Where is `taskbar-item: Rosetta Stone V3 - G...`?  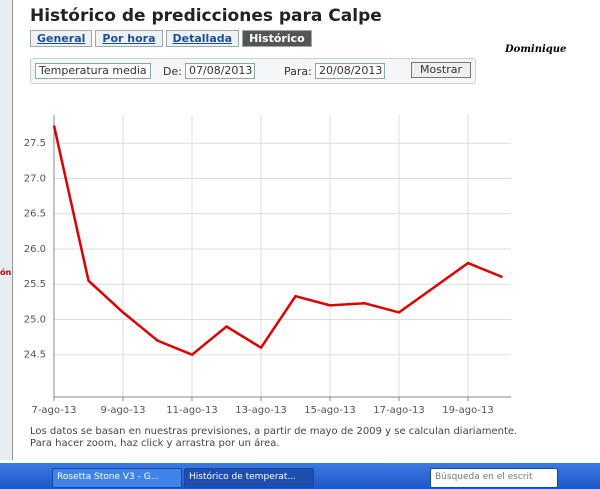 taskbar-item: Rosetta Stone V3 - G... is located at coordinates (117, 478).